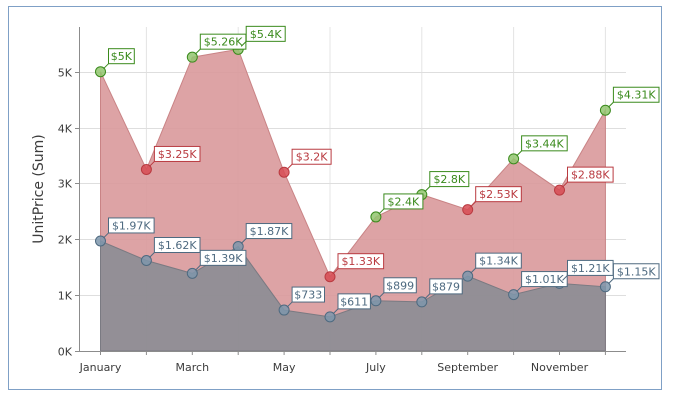  I want to click on data-label: $3.44K, so click(544, 143).